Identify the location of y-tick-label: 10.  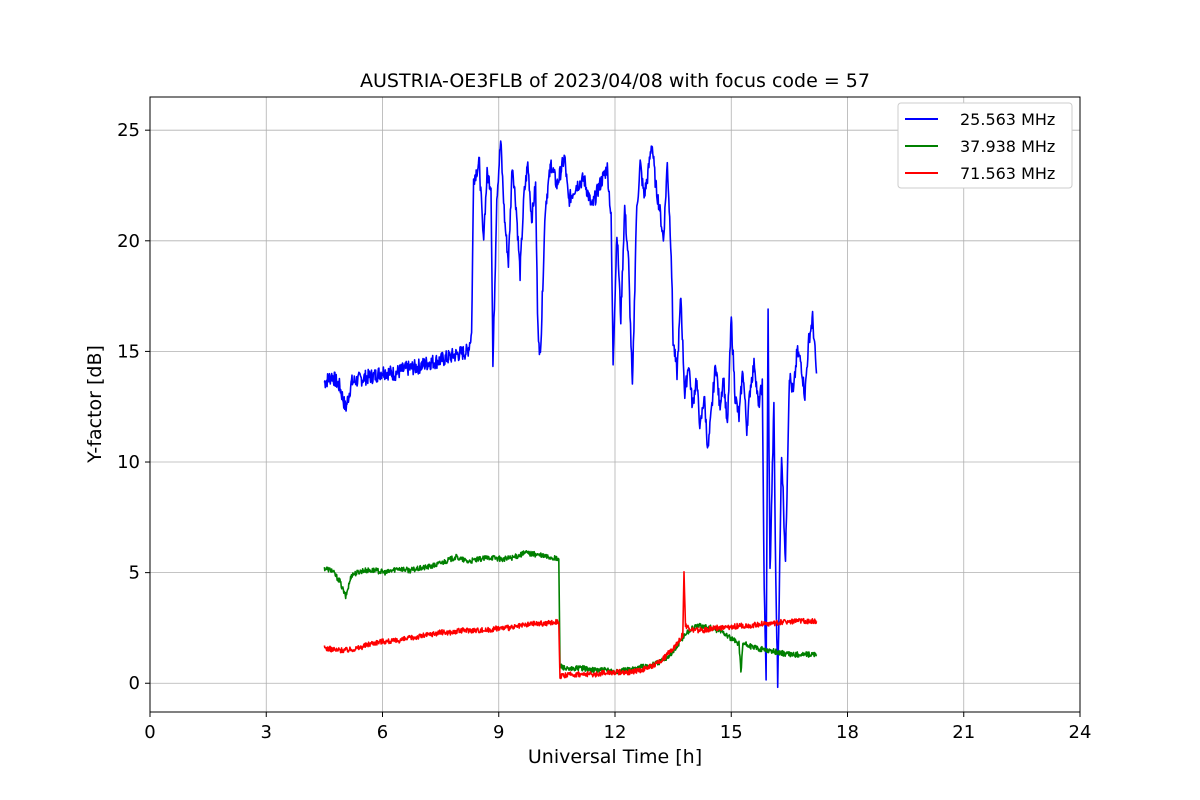
(128, 462).